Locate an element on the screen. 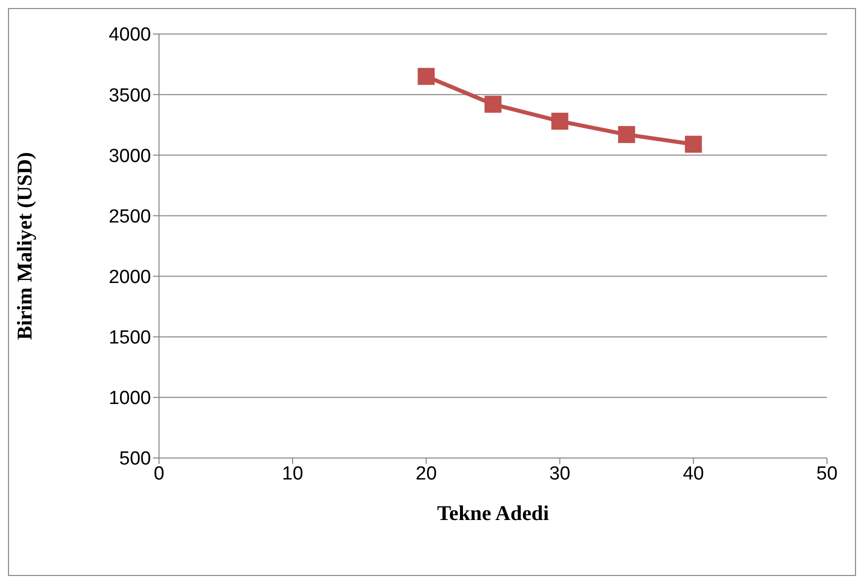 This screenshot has height=579, width=863. x-tick-label: 30 is located at coordinates (559, 473).